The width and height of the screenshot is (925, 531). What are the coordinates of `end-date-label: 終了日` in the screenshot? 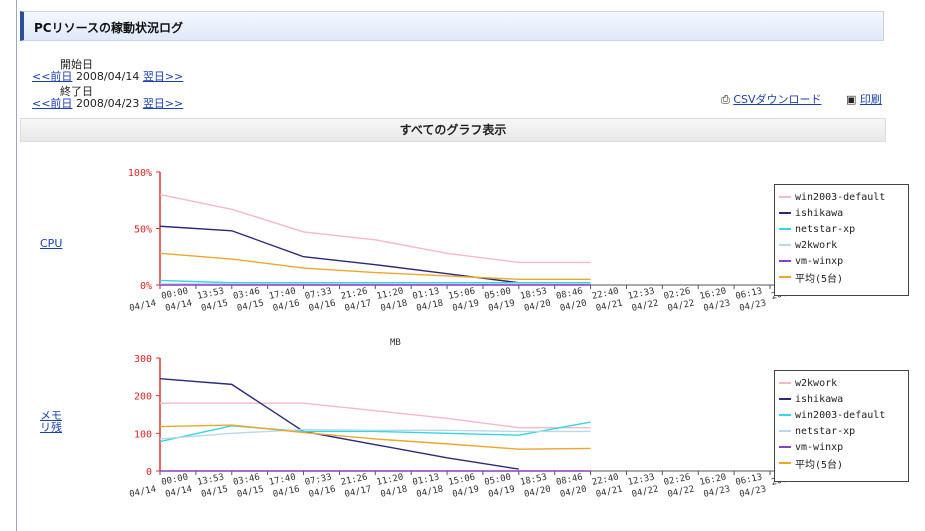 It's located at (76, 91).